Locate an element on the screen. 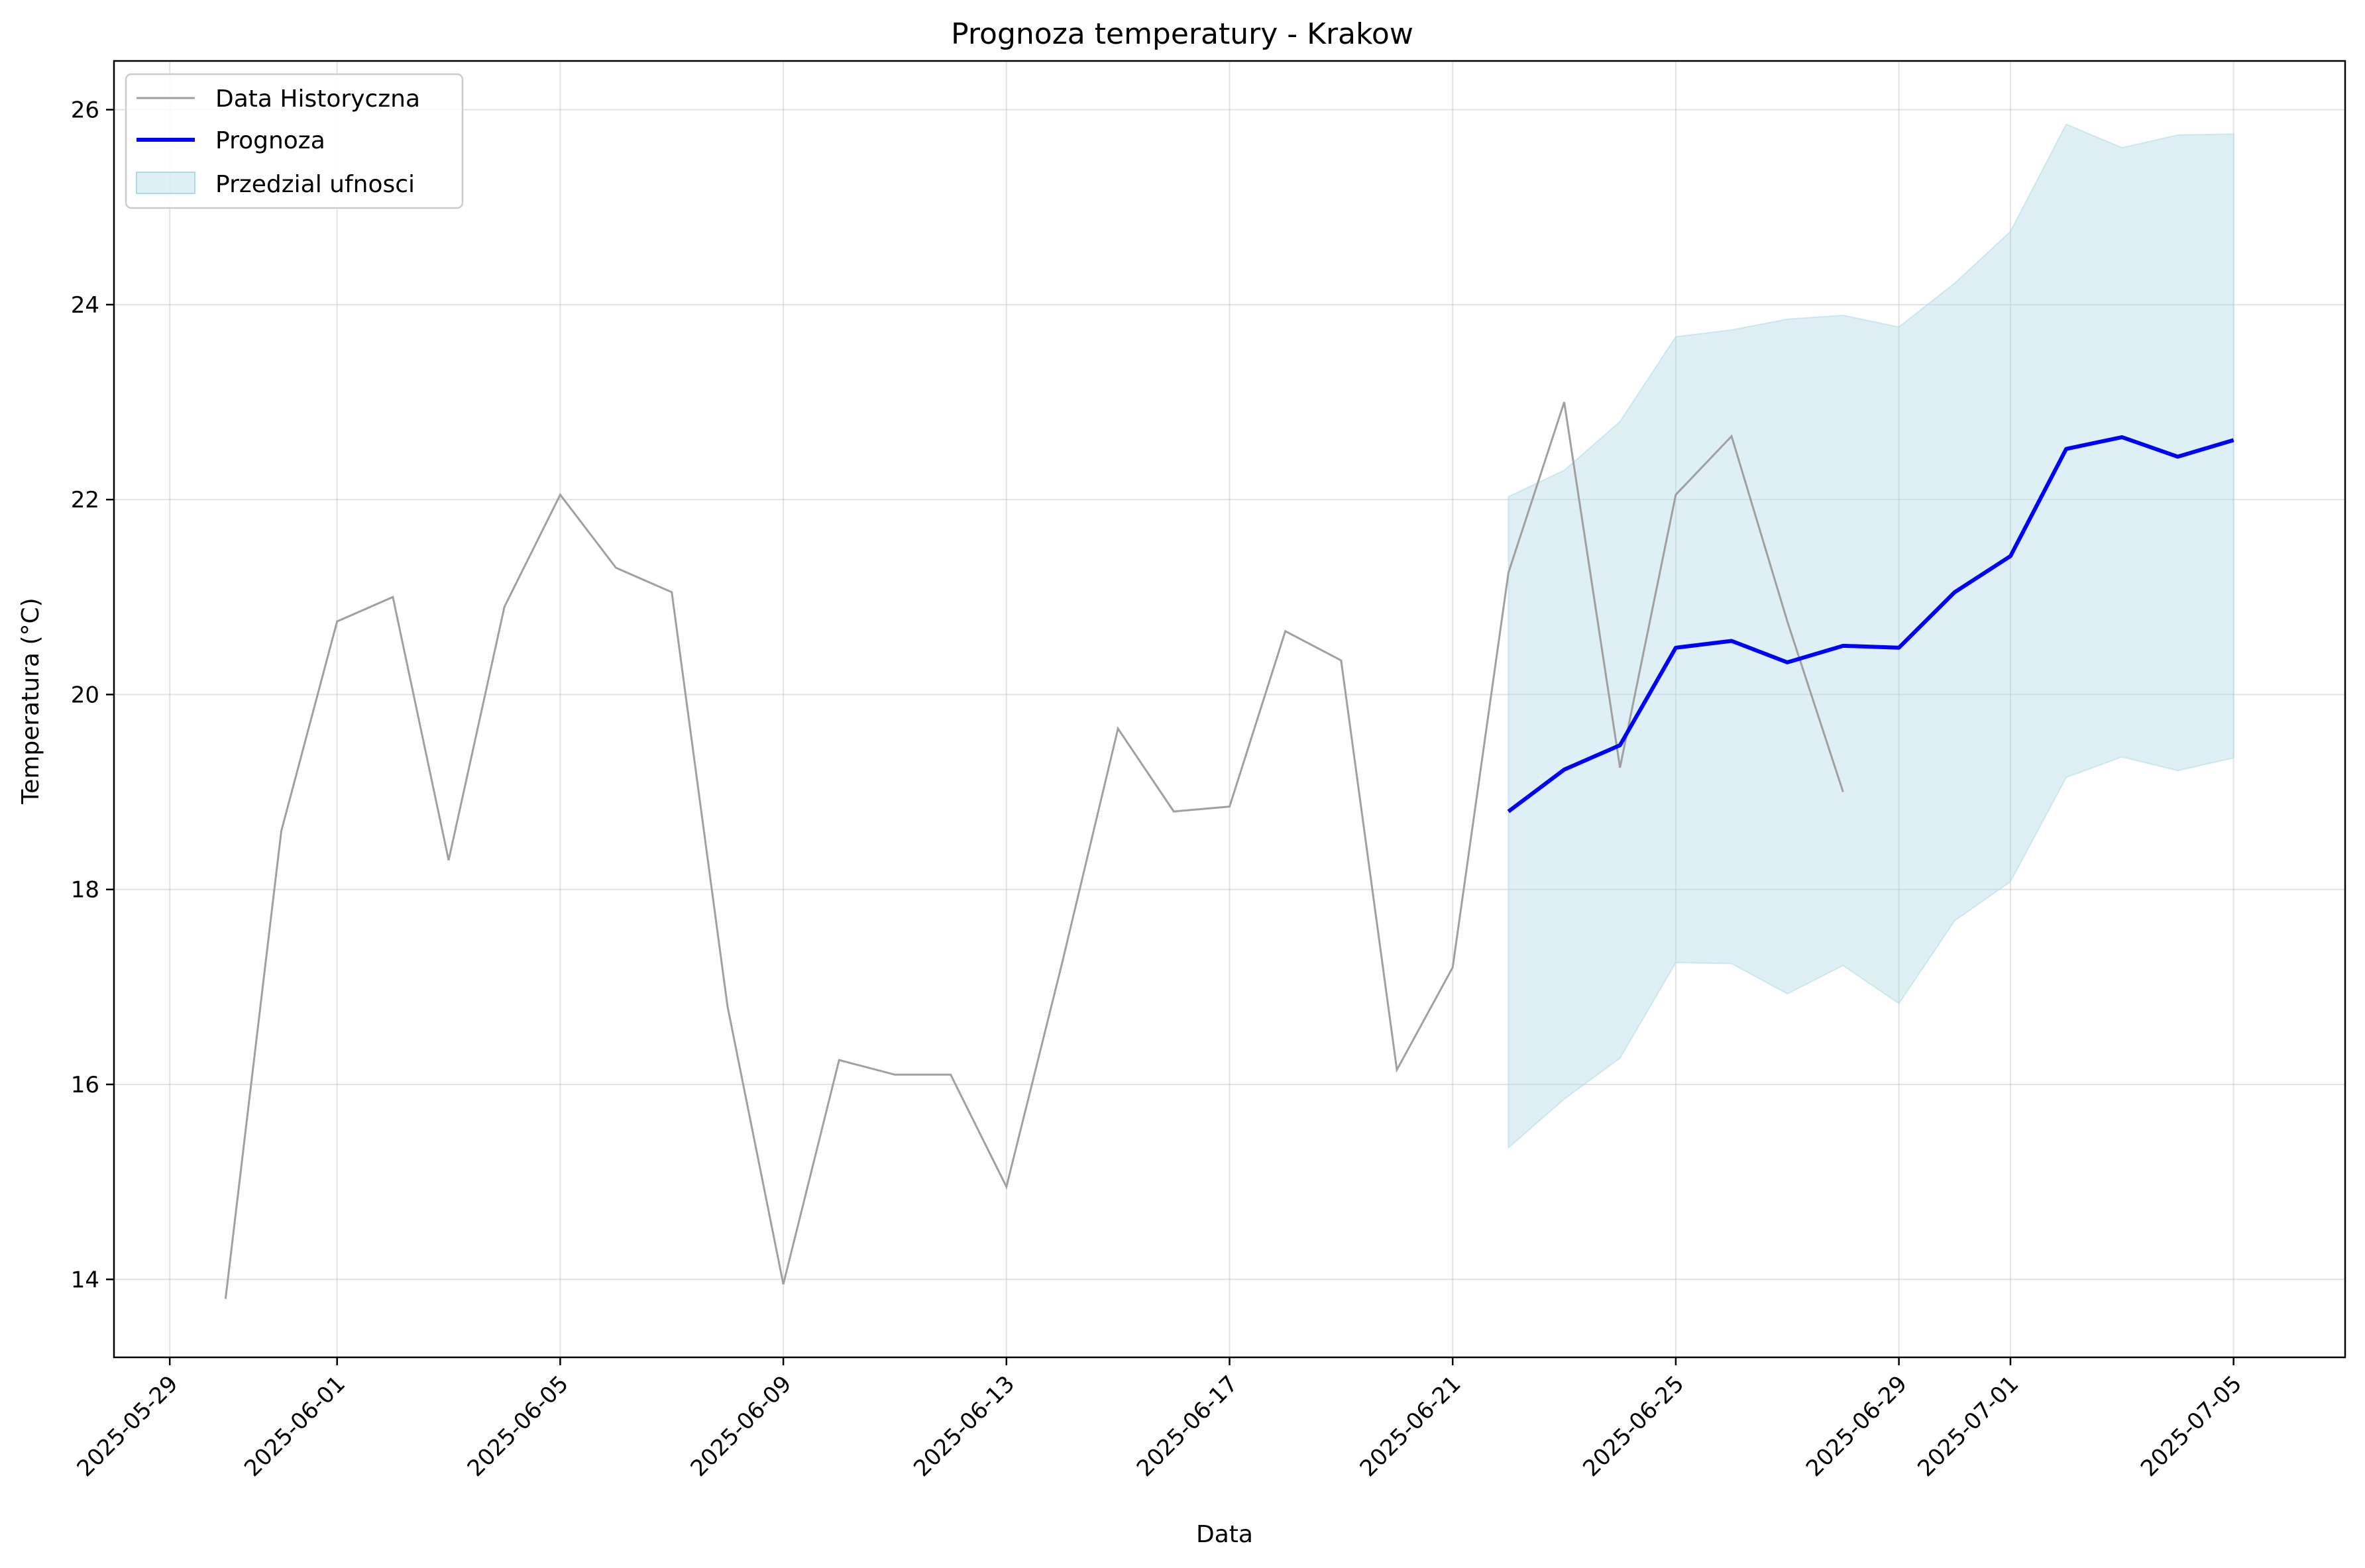 The height and width of the screenshot is (1568, 2365). legend-forecast-label: Prognoza is located at coordinates (270, 140).